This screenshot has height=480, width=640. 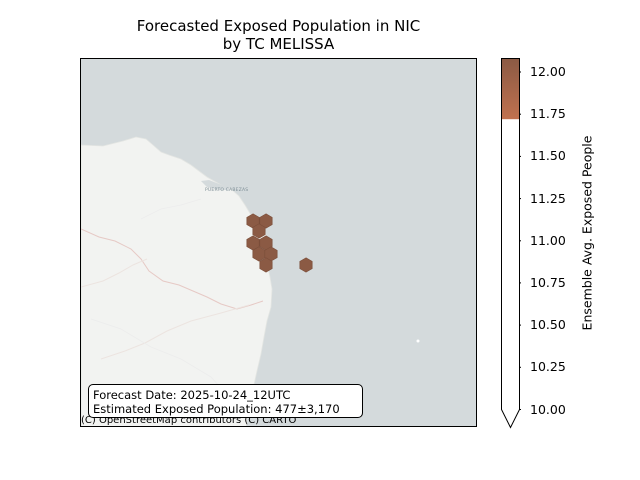 What do you see at coordinates (548, 198) in the screenshot?
I see `colorbar-tick-label: 11.25` at bounding box center [548, 198].